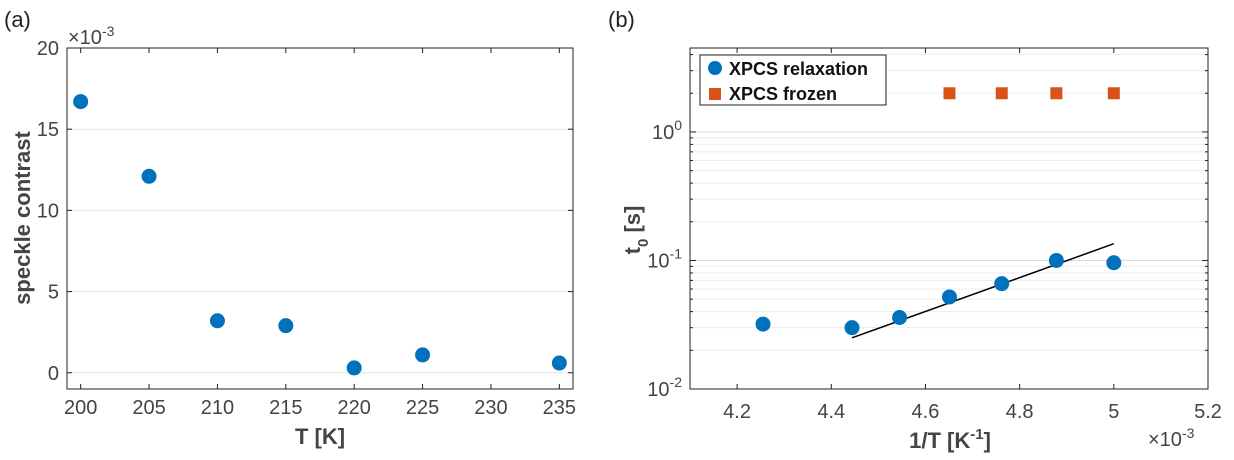 Image resolution: width=1234 pixels, height=460 pixels. I want to click on panel-a-y-multiplier: ×10⁻³, so click(91, 36).